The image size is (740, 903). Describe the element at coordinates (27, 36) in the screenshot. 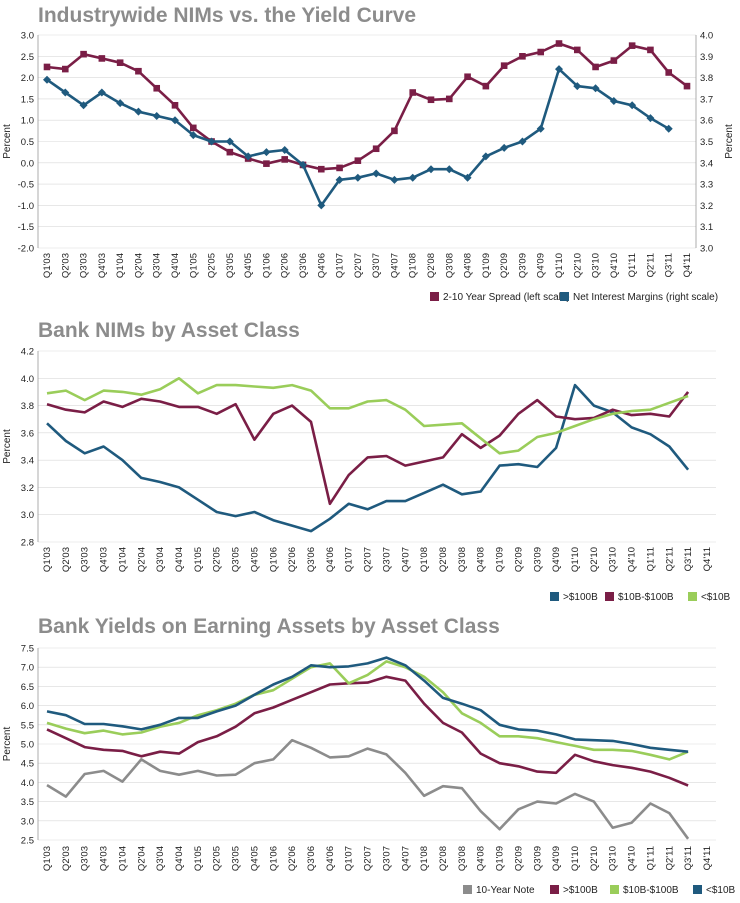

I see `y-tick-label: 3.0` at that location.